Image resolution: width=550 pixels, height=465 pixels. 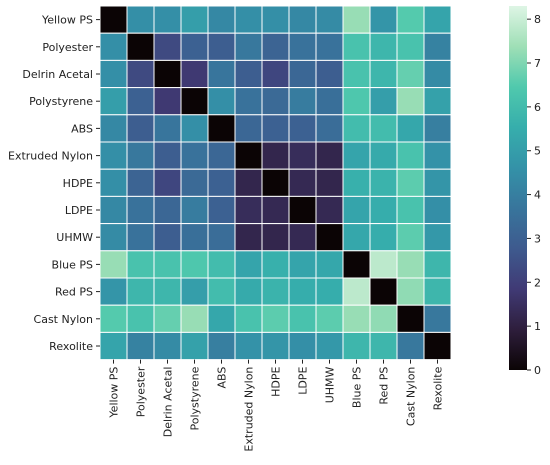 I want to click on column-label: HDPE, so click(x=276, y=382).